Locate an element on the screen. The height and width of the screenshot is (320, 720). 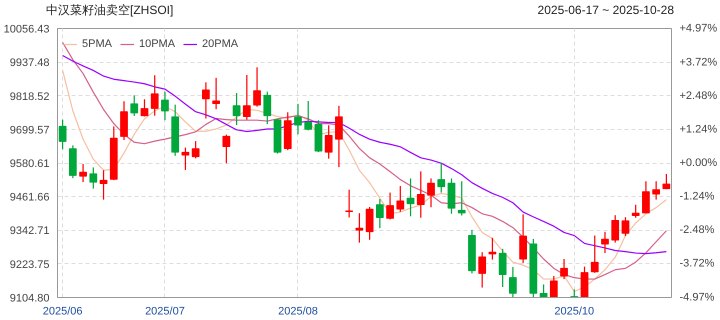
x-tick-label: 2025/10 is located at coordinates (574, 312).